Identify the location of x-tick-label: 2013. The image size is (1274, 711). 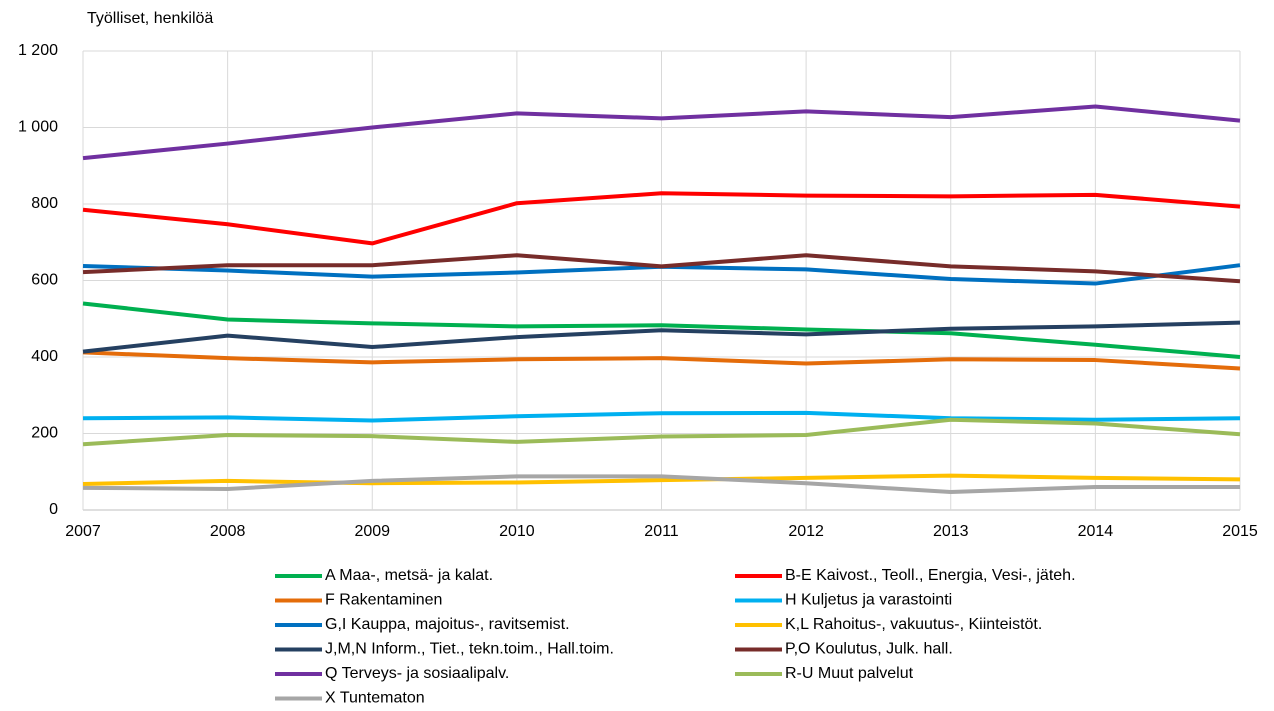
(951, 531).